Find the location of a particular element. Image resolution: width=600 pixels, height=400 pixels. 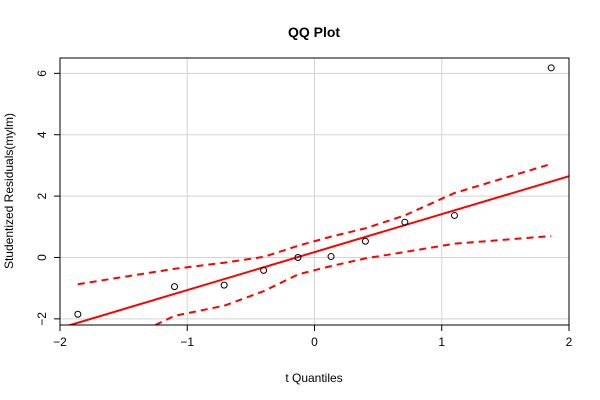

x-axis: −2 −1 0 1 2 is located at coordinates (313, 337).